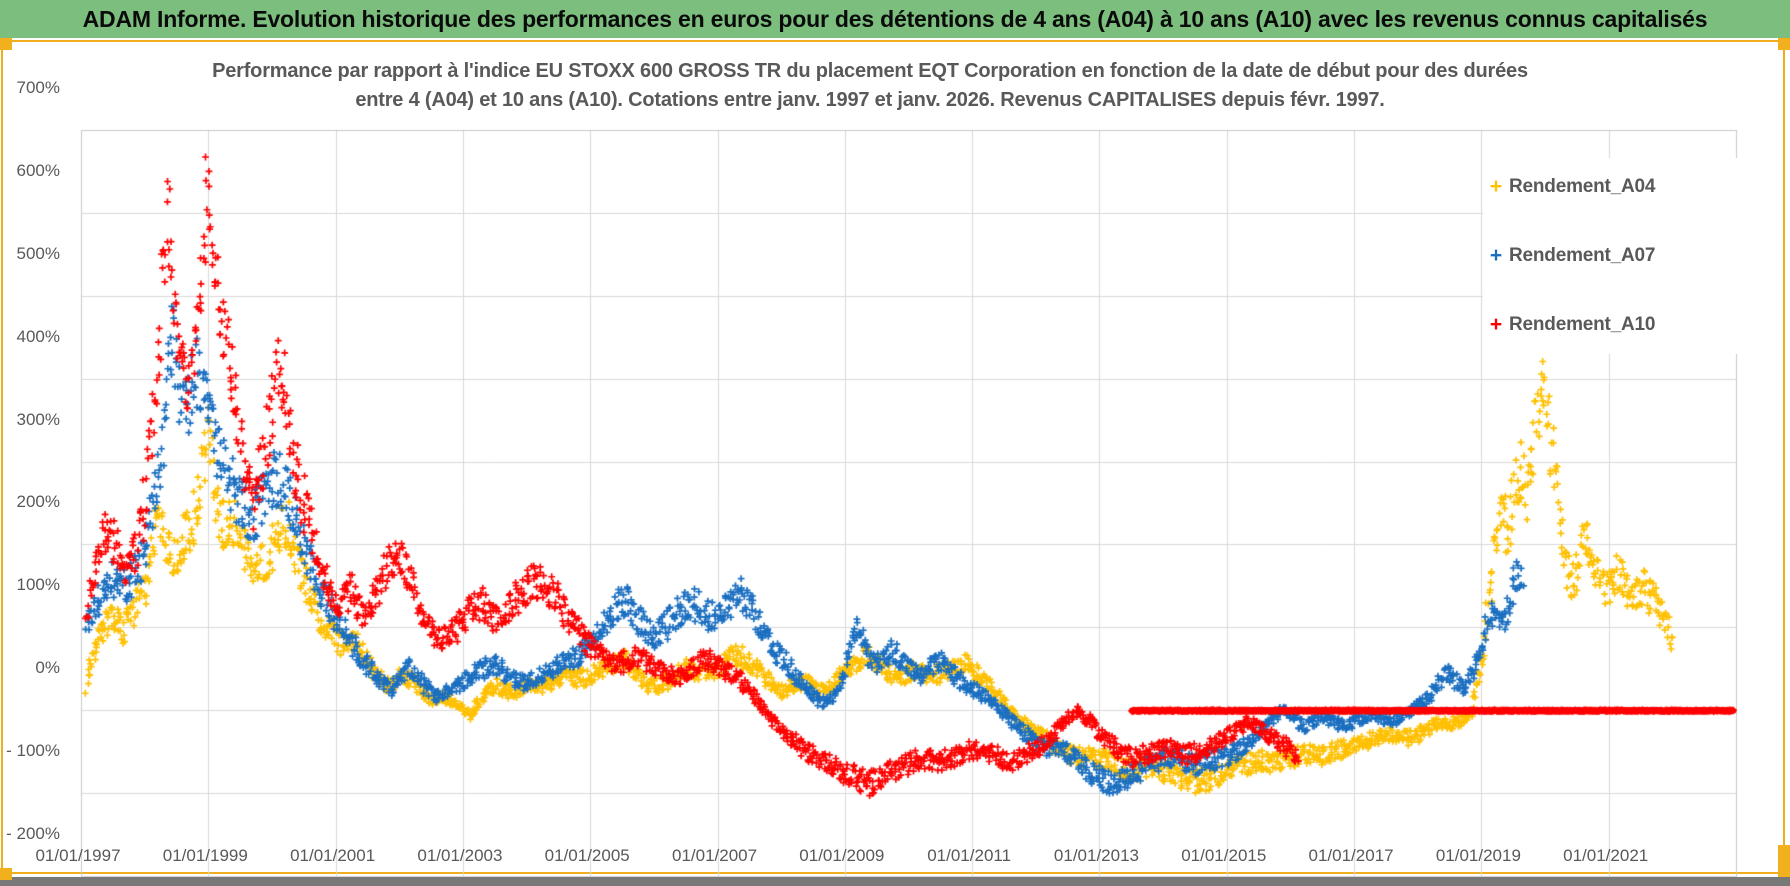  Describe the element at coordinates (38, 253) in the screenshot. I see `y-tick-label: 500%` at that location.